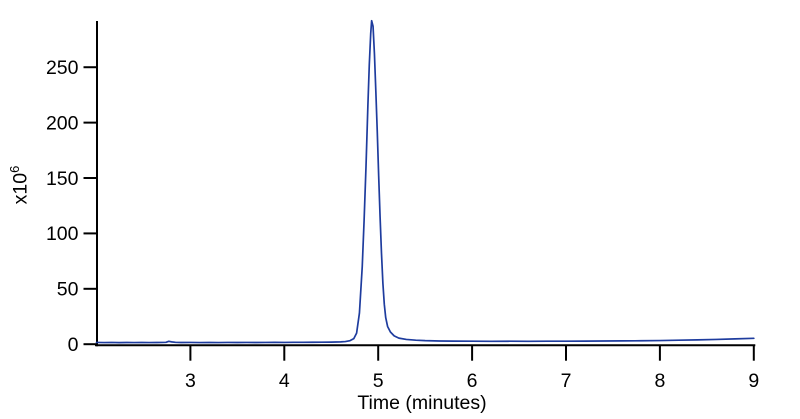  Describe the element at coordinates (73, 345) in the screenshot. I see `y-tick-label: 0` at that location.